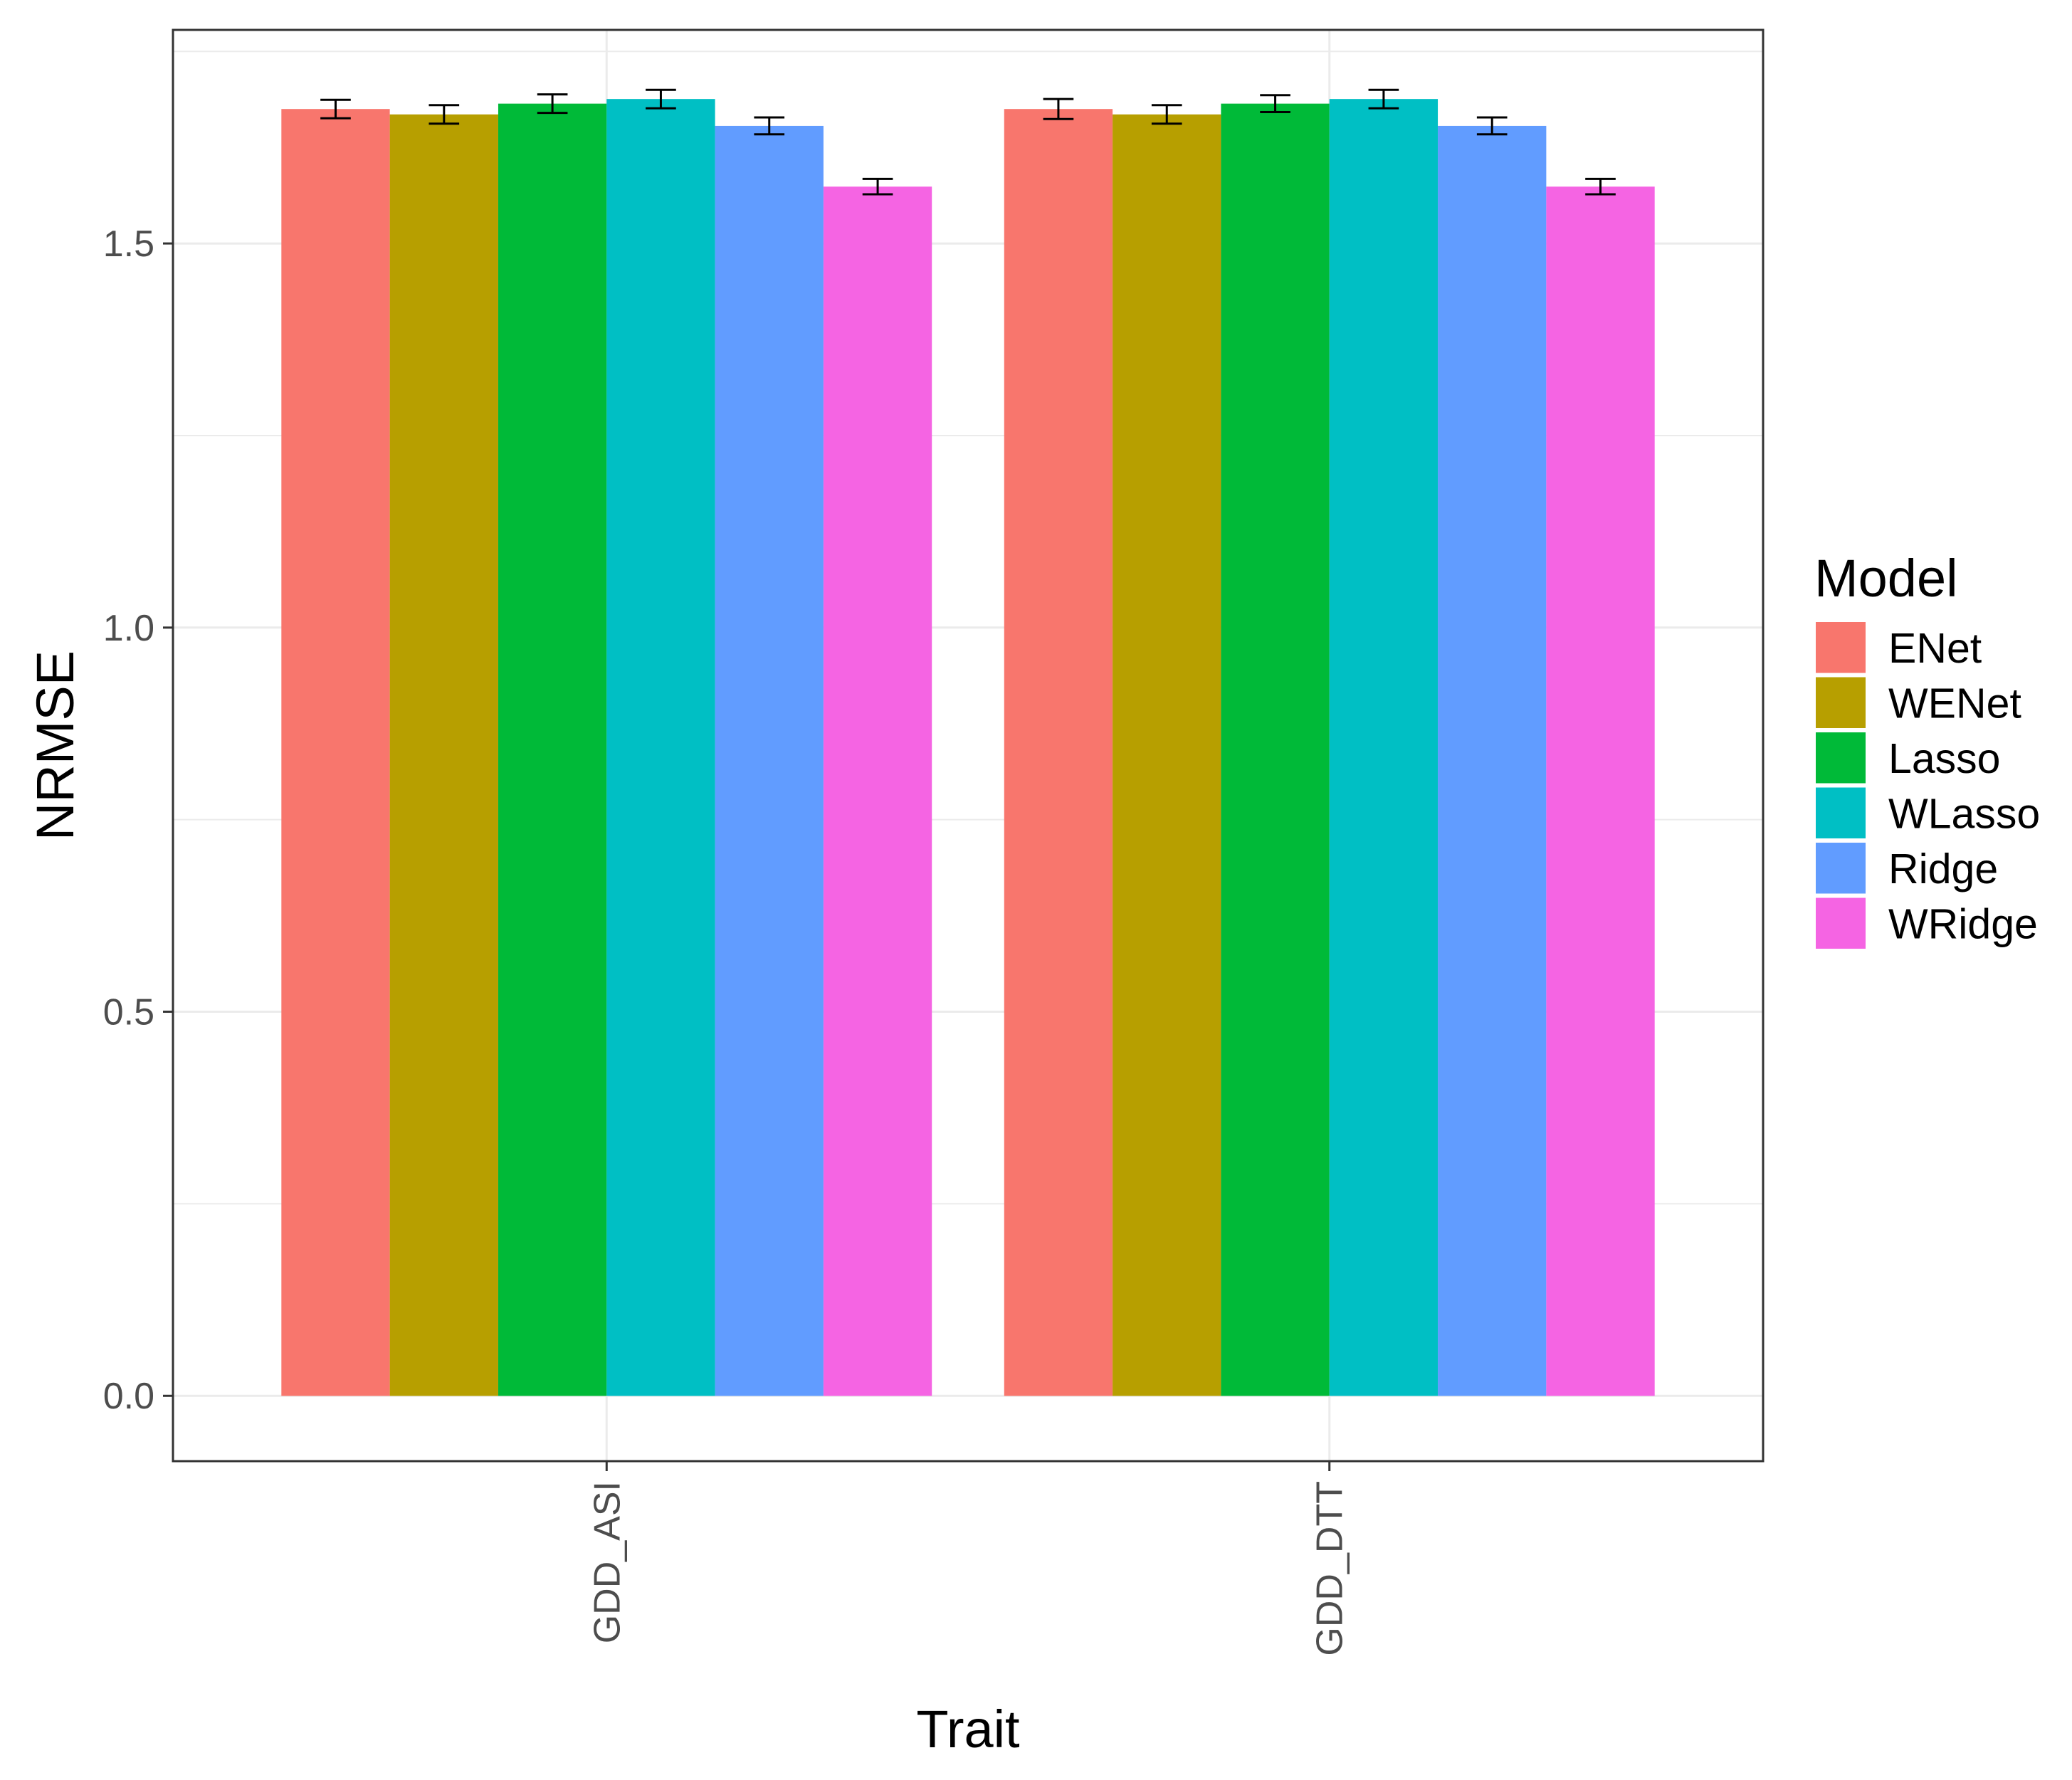 This screenshot has width=2072, height=1780. I want to click on bar-wridge-gdd_asi, so click(877, 791).